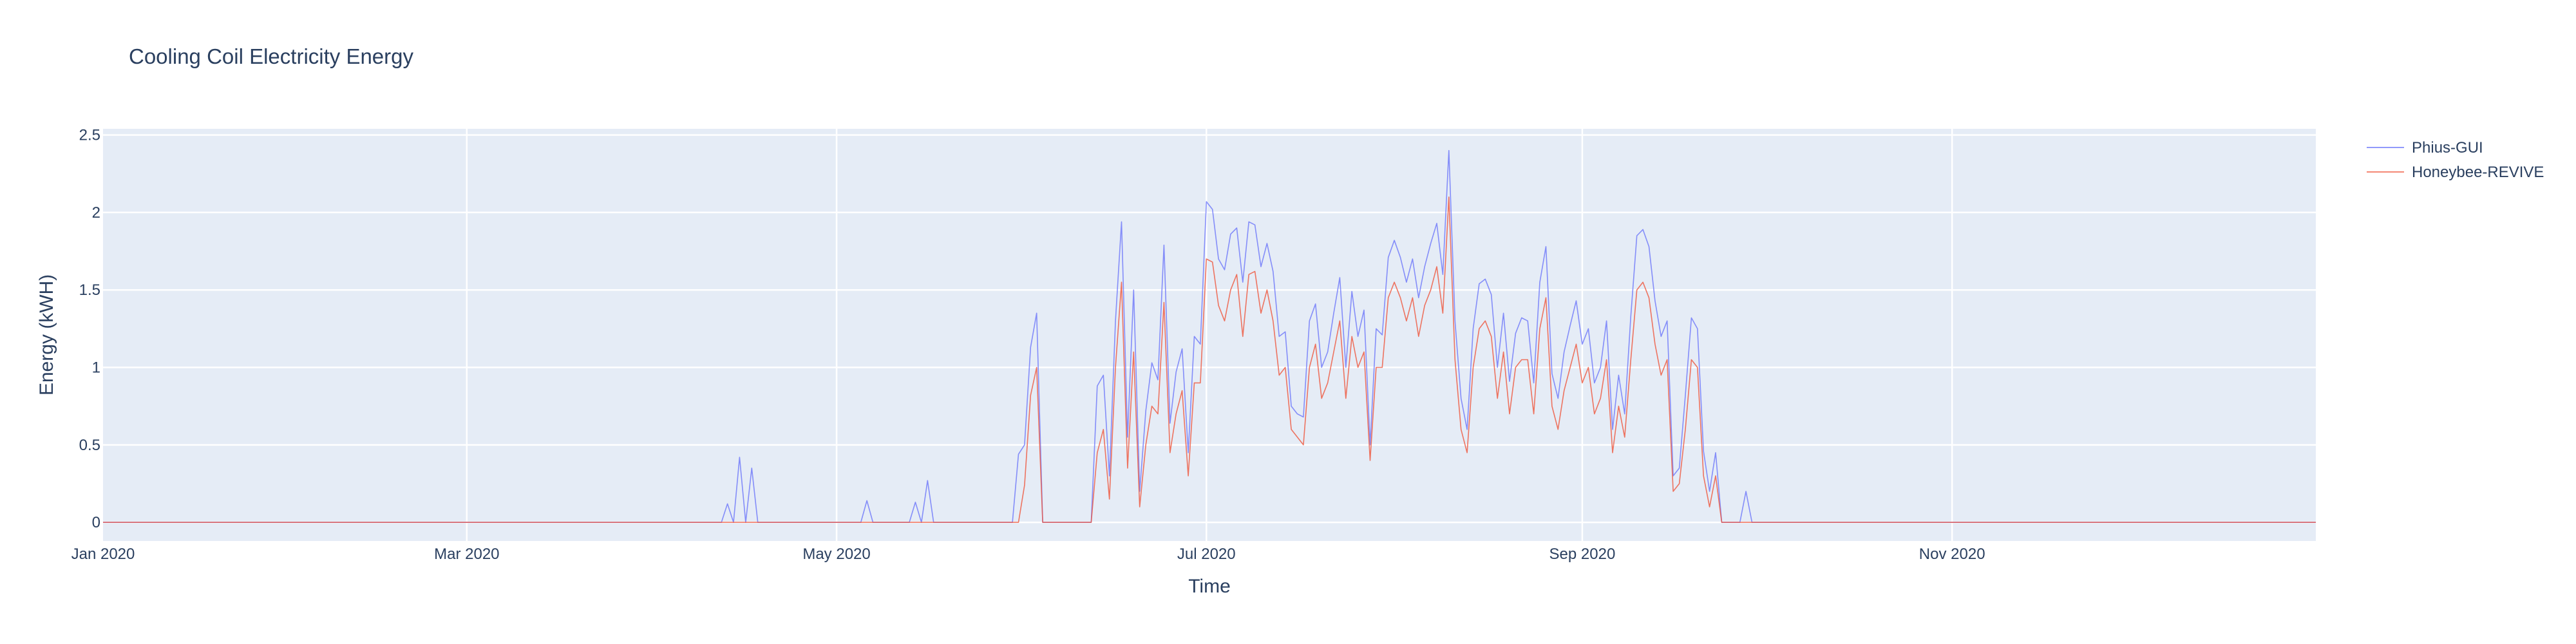  I want to click on x-axis-title: Time, so click(1209, 587).